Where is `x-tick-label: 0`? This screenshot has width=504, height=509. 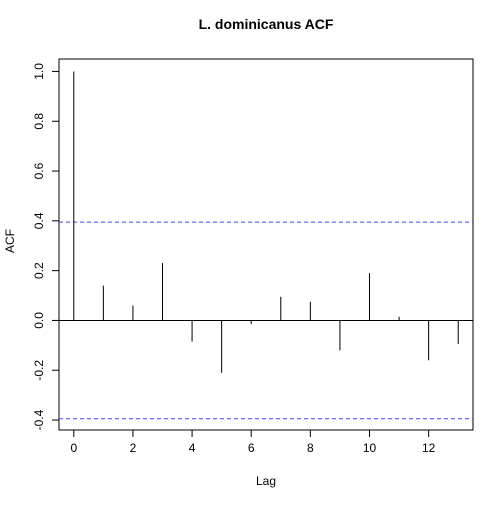
x-tick-label: 0 is located at coordinates (73, 448).